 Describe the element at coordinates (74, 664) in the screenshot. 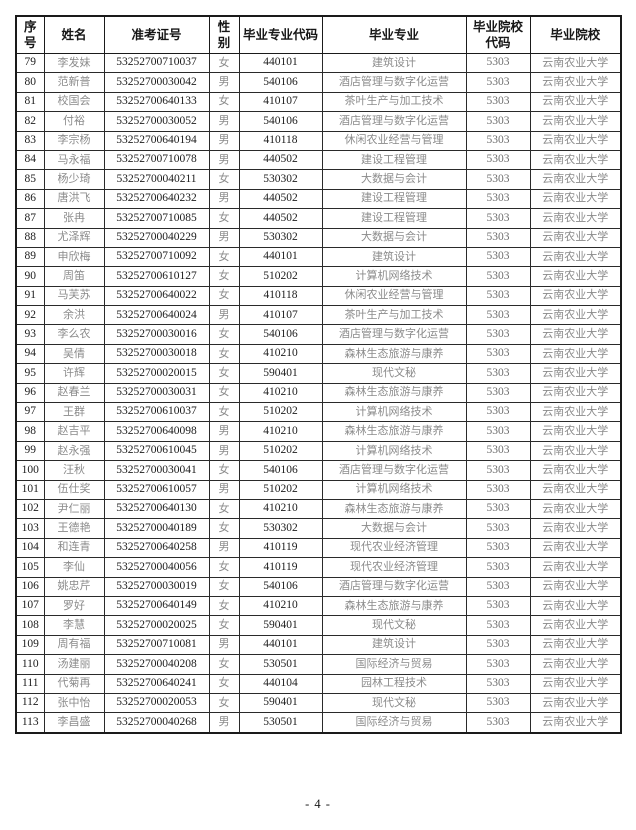

I see `cell-name: 汤建丽` at that location.